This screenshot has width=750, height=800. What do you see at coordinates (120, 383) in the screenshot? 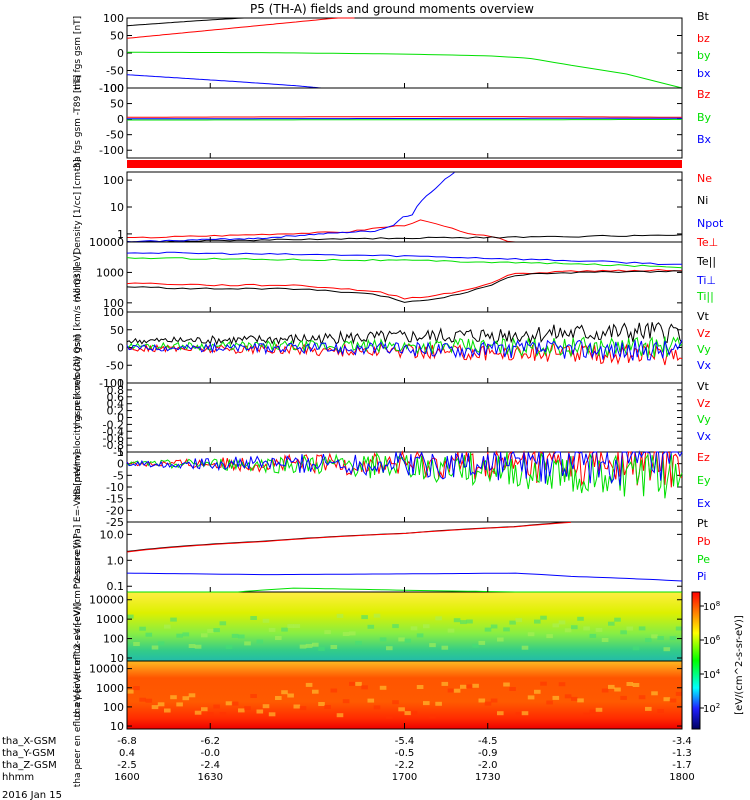
I see `y-tick-label: 1` at bounding box center [120, 383].